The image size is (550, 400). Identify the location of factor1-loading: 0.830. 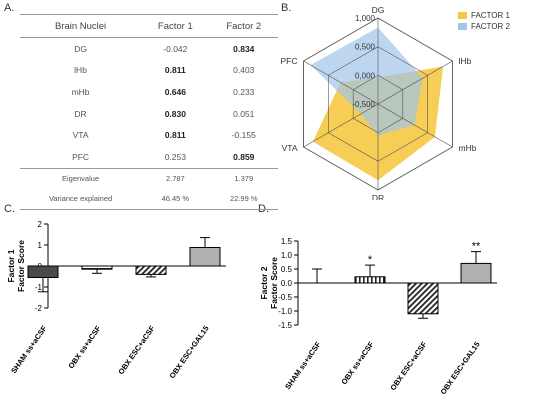
(175, 113).